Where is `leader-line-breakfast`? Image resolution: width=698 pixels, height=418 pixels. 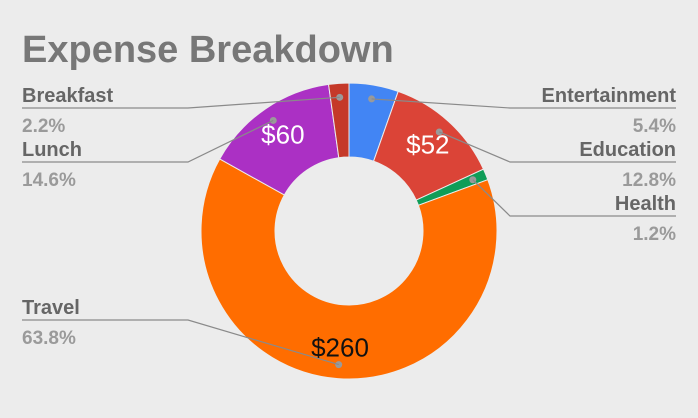 leader-line-breakfast is located at coordinates (181, 102).